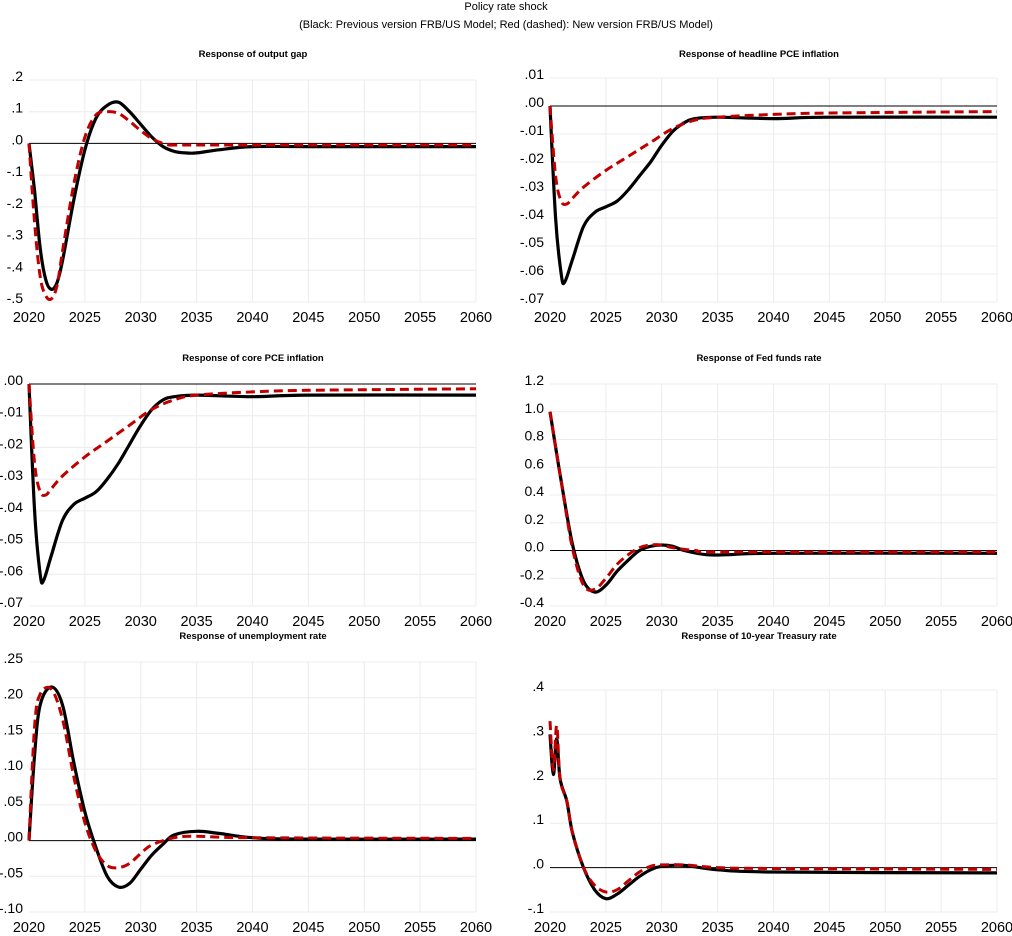 The height and width of the screenshot is (936, 1012). Describe the element at coordinates (506, 7) in the screenshot. I see `figure-title: Policy rate shock` at that location.